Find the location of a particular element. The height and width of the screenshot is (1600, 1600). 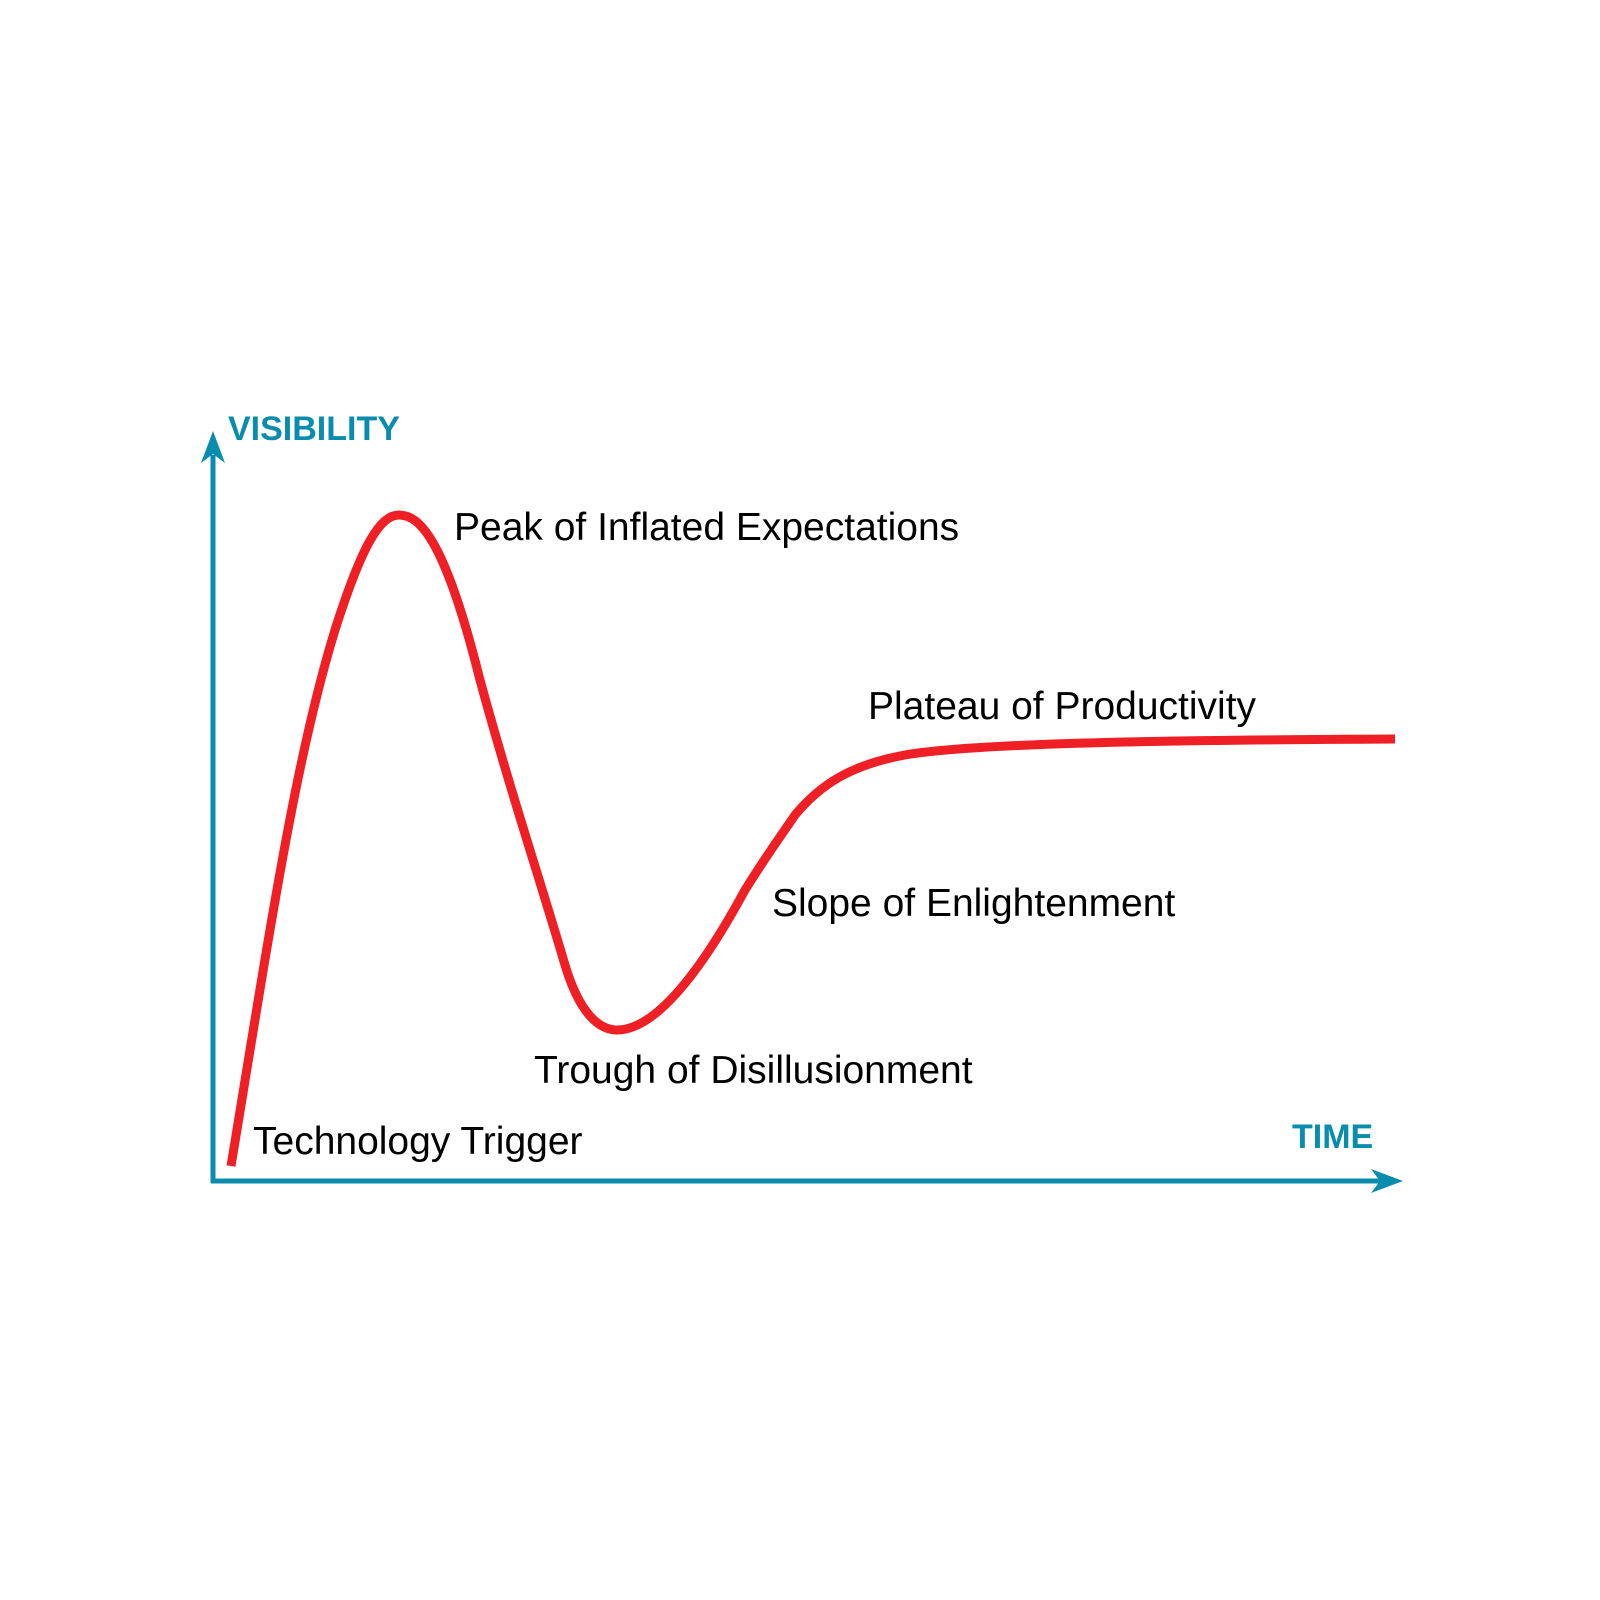

phase-label-peak-of-inflated-expectations: Peak of Inflated Expectations is located at coordinates (706, 527).